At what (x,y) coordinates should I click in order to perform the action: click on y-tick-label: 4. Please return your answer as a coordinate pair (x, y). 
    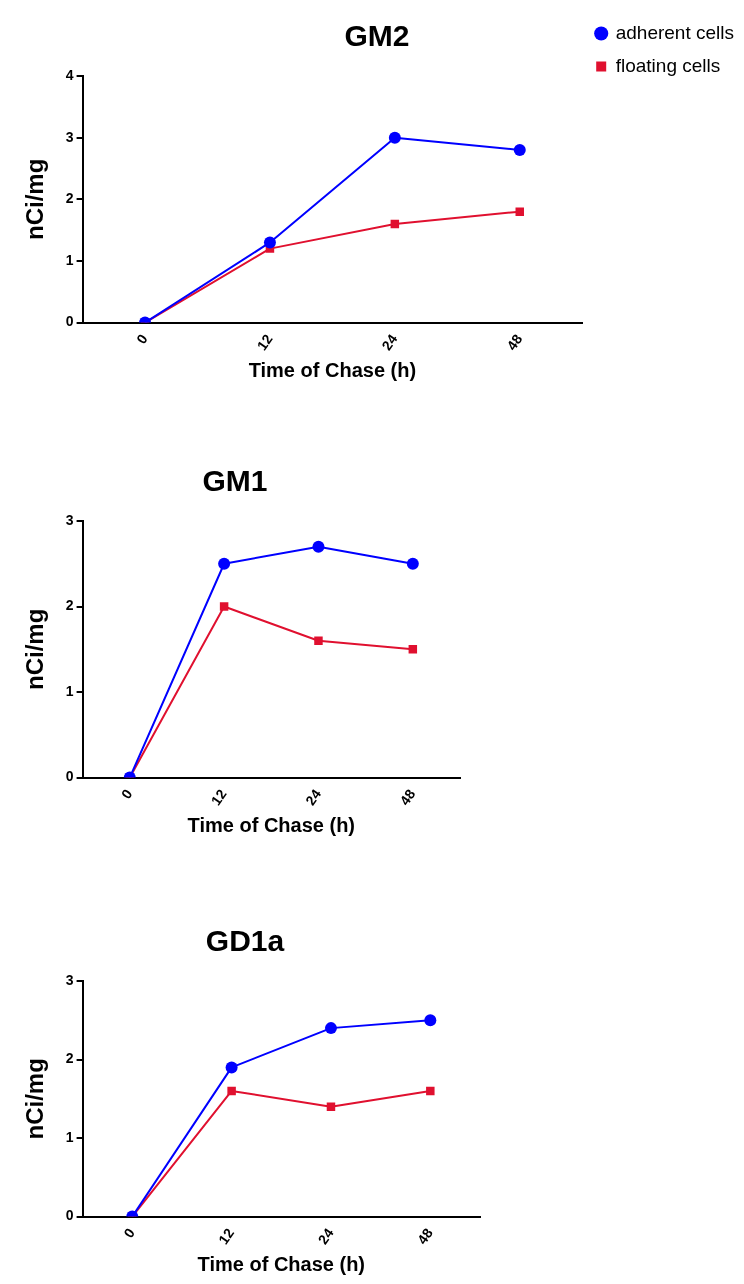
    Looking at the image, I should click on (69, 74).